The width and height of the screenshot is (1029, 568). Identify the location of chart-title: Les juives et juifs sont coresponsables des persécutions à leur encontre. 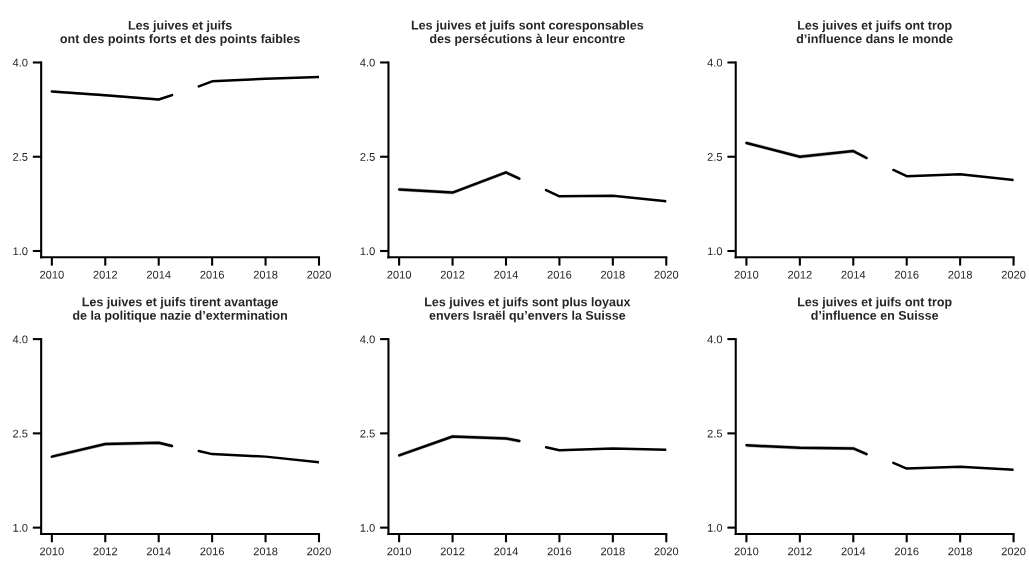
(527, 33).